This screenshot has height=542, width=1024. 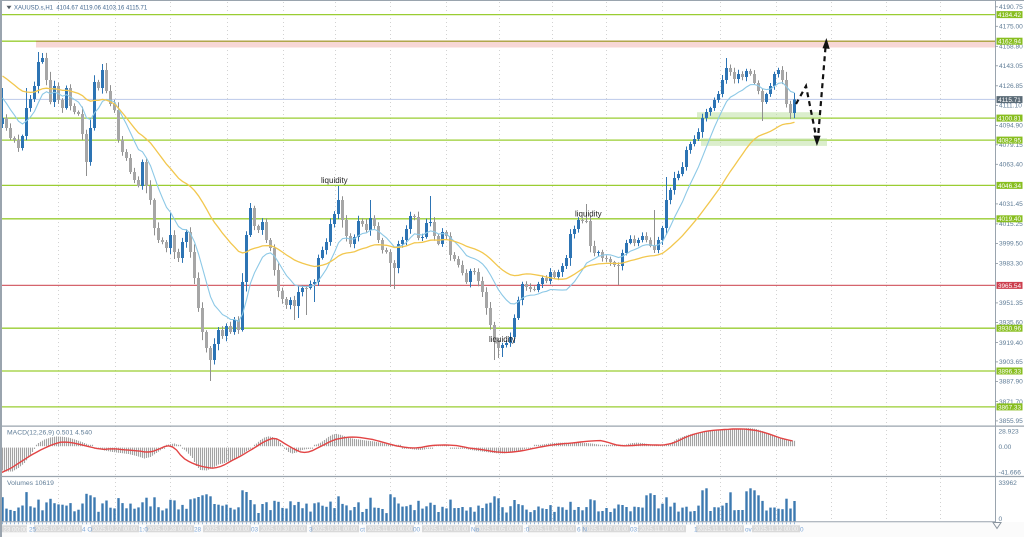 What do you see at coordinates (776, 529) in the screenshot?
I see `svg-text: 2025.11.12 00:00` at bounding box center [776, 529].